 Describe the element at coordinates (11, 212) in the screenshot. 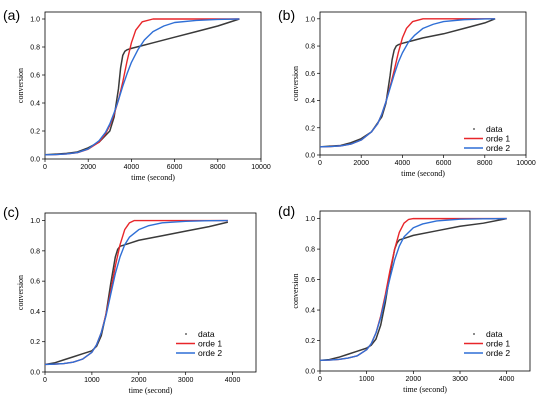

I see `panel-letter: (c)` at that location.